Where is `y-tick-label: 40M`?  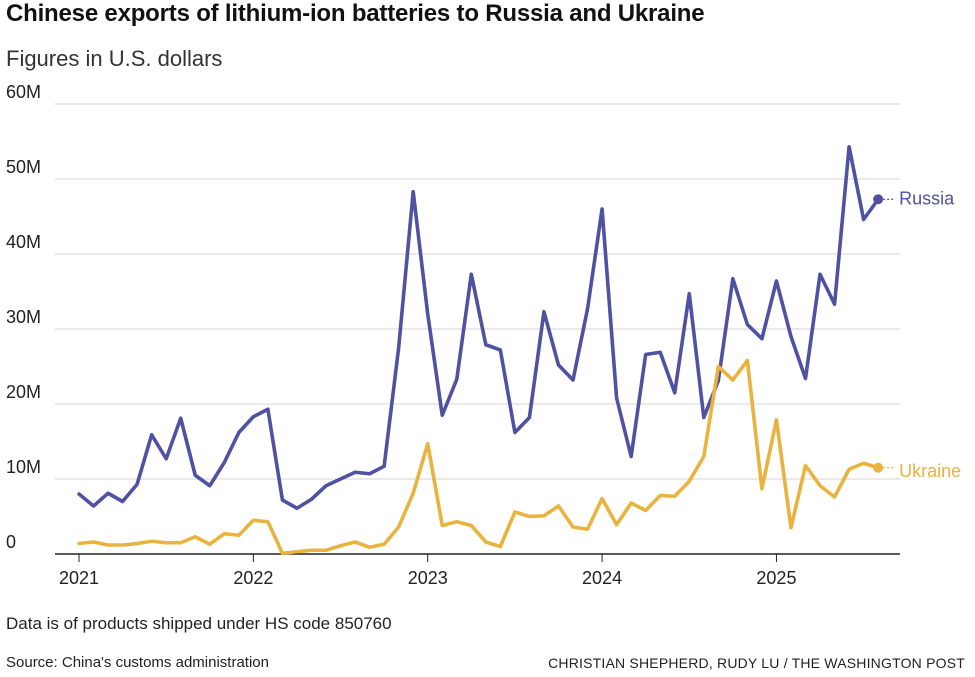 y-tick-label: 40M is located at coordinates (23, 242).